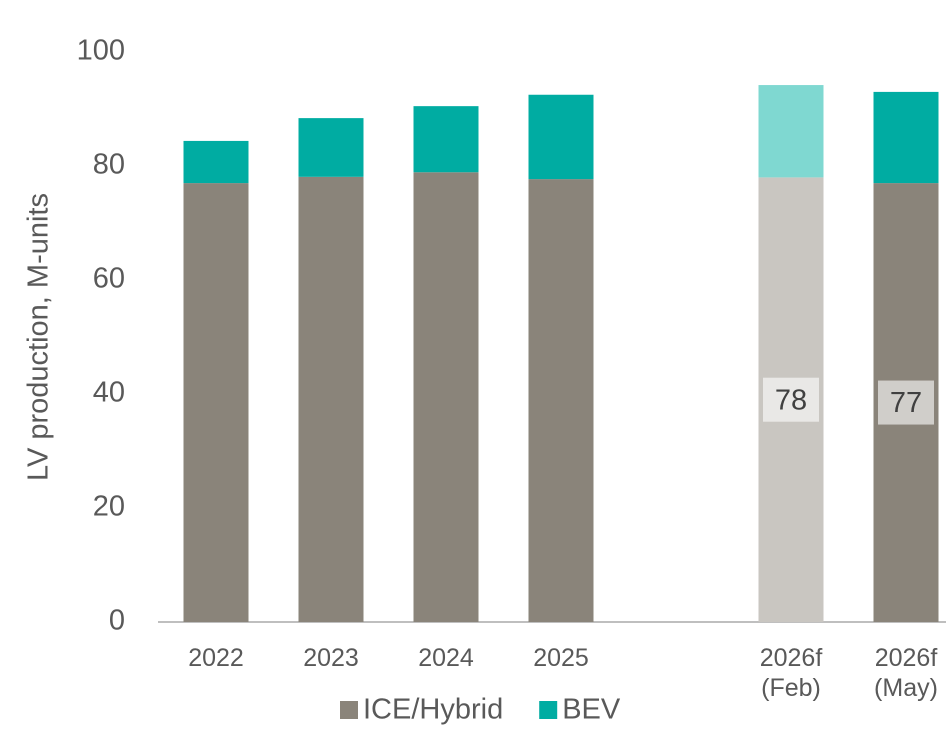  Describe the element at coordinates (109, 507) in the screenshot. I see `y-tick-label: 20` at that location.